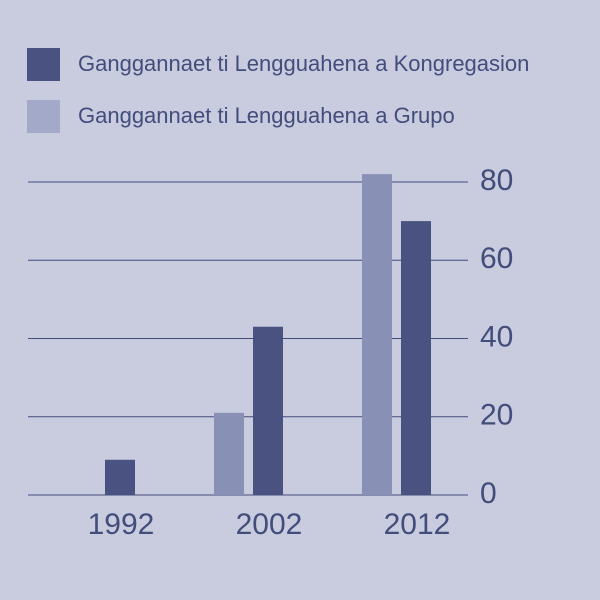 The height and width of the screenshot is (600, 600). I want to click on x-tick-label: 2012, so click(417, 524).